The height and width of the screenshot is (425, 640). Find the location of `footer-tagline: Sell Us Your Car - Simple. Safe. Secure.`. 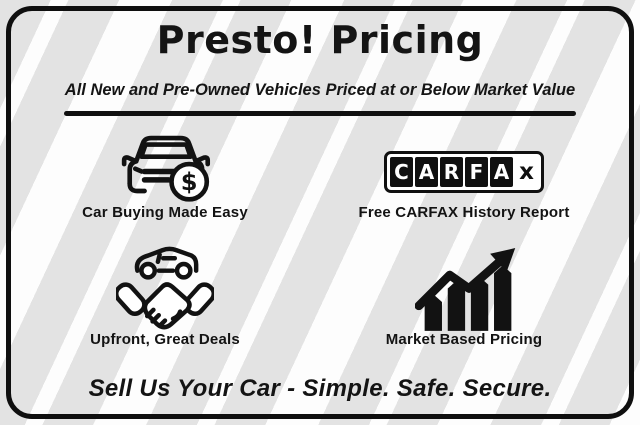

footer-tagline: Sell Us Your Car - Simple. Safe. Secure. is located at coordinates (320, 388).